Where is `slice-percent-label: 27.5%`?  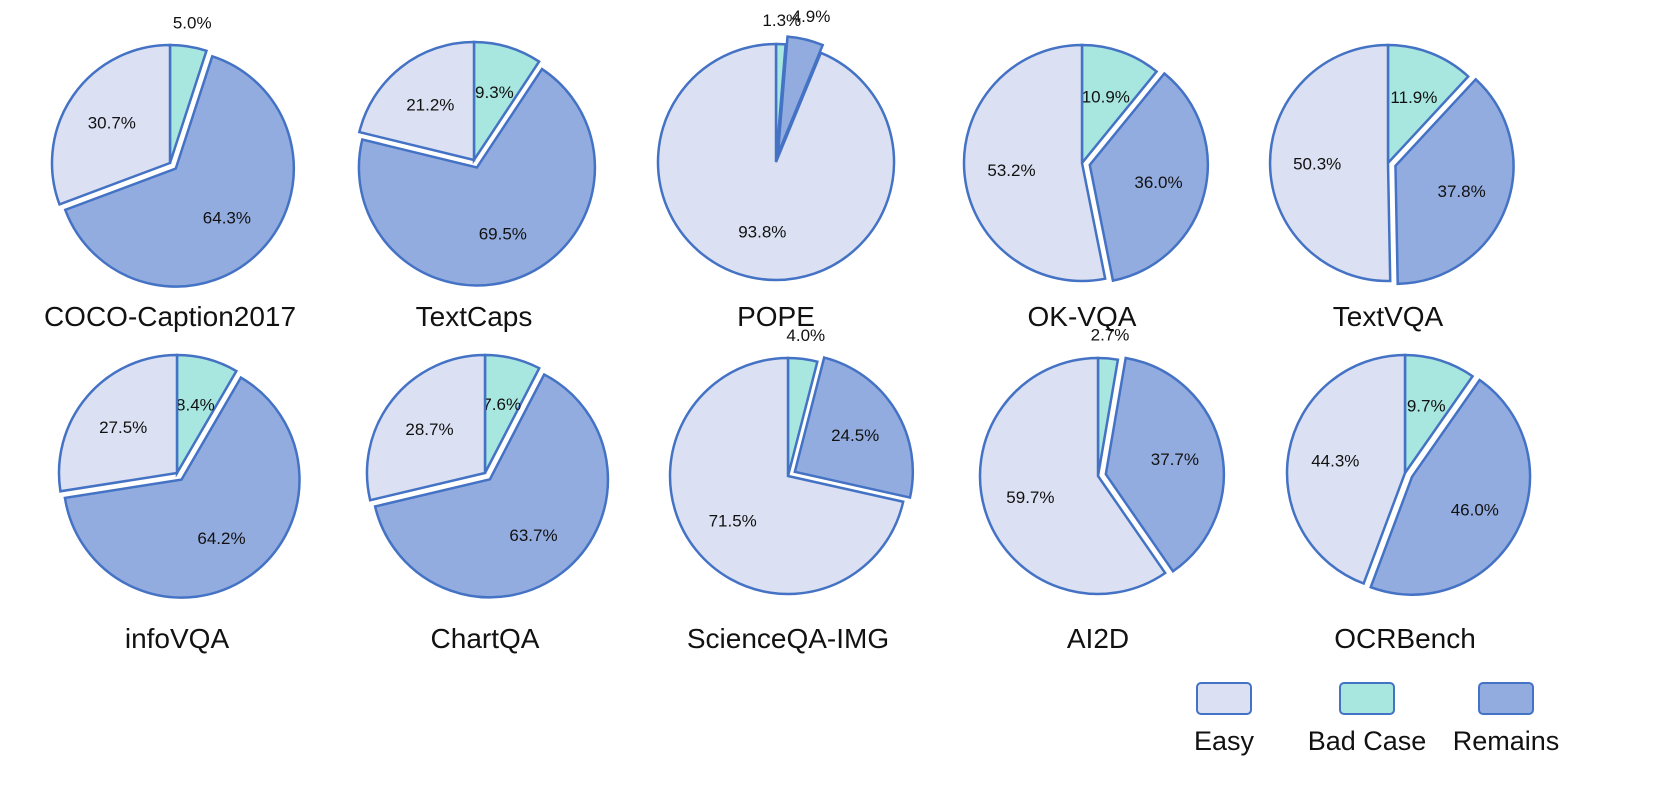
slice-percent-label: 27.5% is located at coordinates (123, 427).